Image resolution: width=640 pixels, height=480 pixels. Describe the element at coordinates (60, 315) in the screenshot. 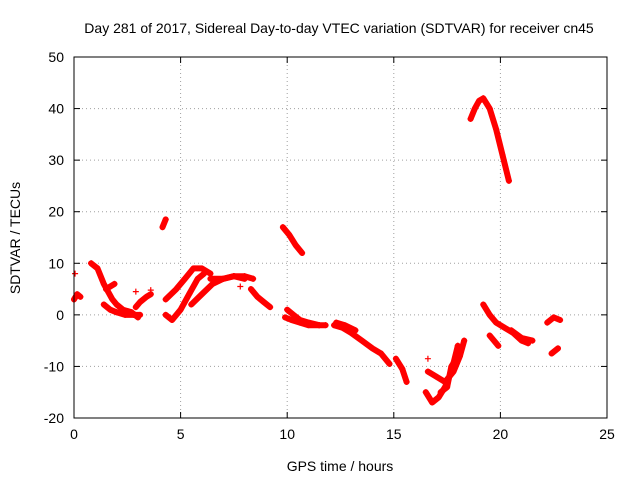

I see `y-tick-label: 0` at that location.